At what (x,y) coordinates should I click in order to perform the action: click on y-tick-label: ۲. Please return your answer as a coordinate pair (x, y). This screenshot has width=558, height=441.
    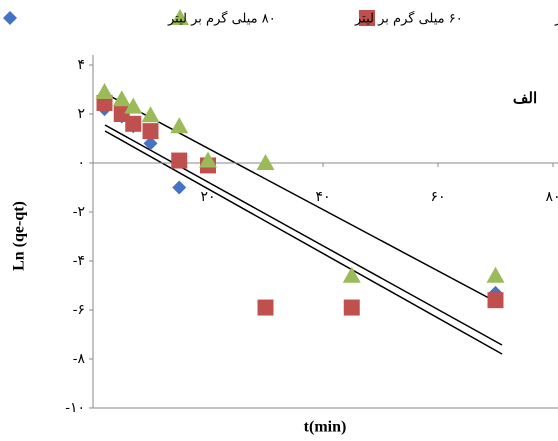
    Looking at the image, I should click on (81, 114).